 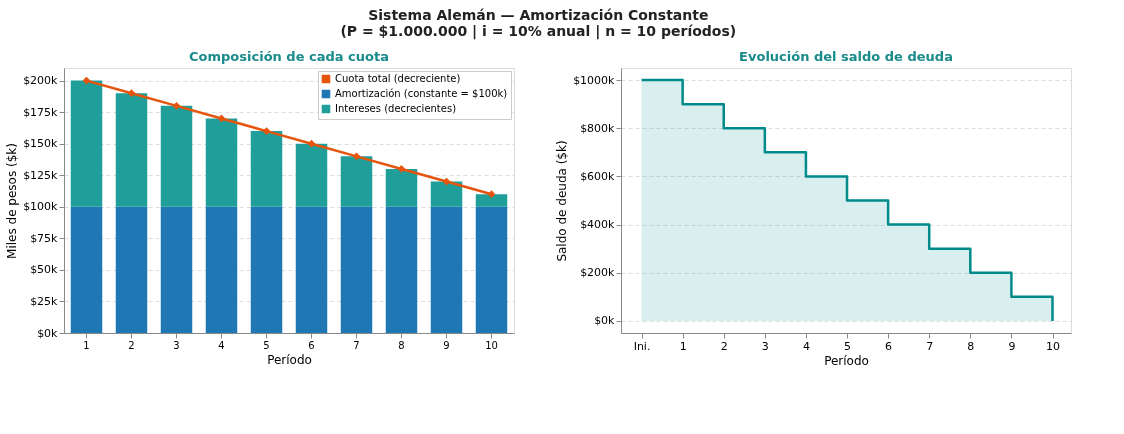 I want to click on y-tick-label: $50k, so click(x=44, y=270).